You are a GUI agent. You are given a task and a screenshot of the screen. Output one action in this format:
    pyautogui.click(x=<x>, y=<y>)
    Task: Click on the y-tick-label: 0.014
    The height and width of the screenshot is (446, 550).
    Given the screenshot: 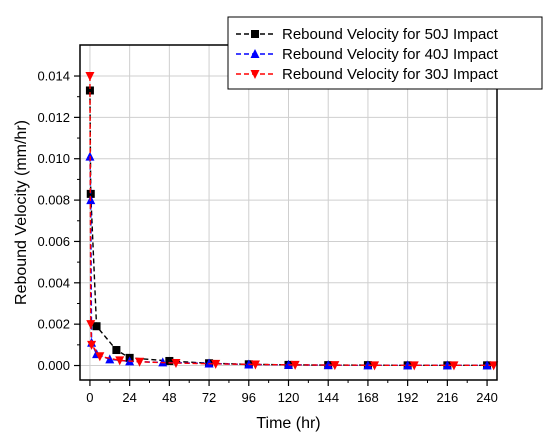 What is the action you would take?
    pyautogui.click(x=53, y=76)
    